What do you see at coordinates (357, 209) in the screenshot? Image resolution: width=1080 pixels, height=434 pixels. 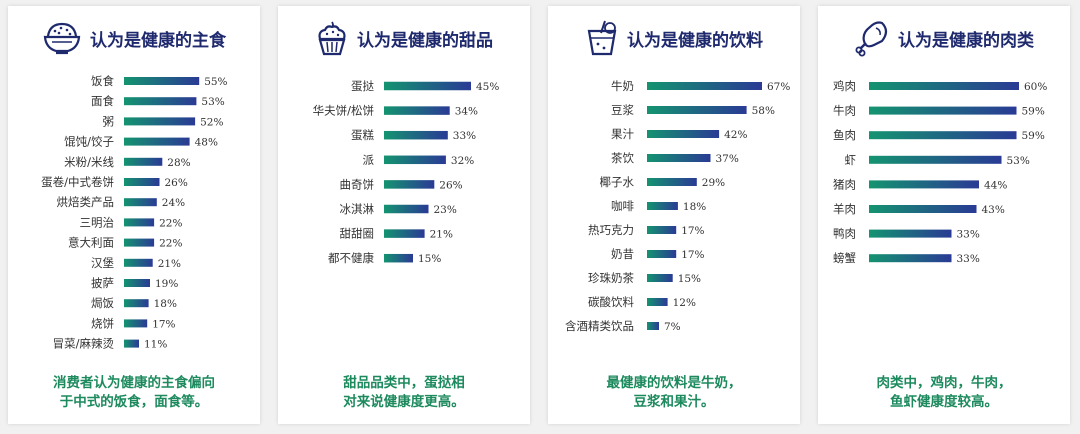 I see `category-label: 冰淇淋` at bounding box center [357, 209].